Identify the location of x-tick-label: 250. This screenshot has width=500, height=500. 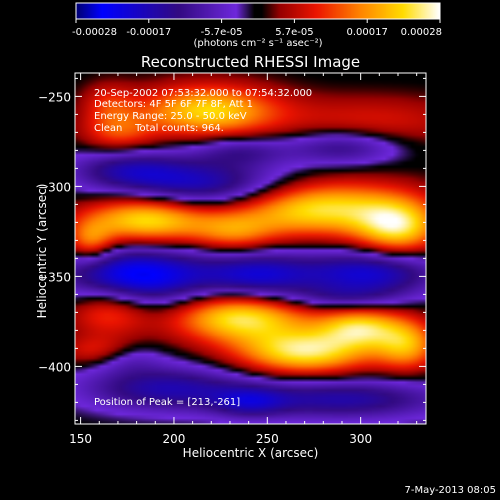
(267, 439).